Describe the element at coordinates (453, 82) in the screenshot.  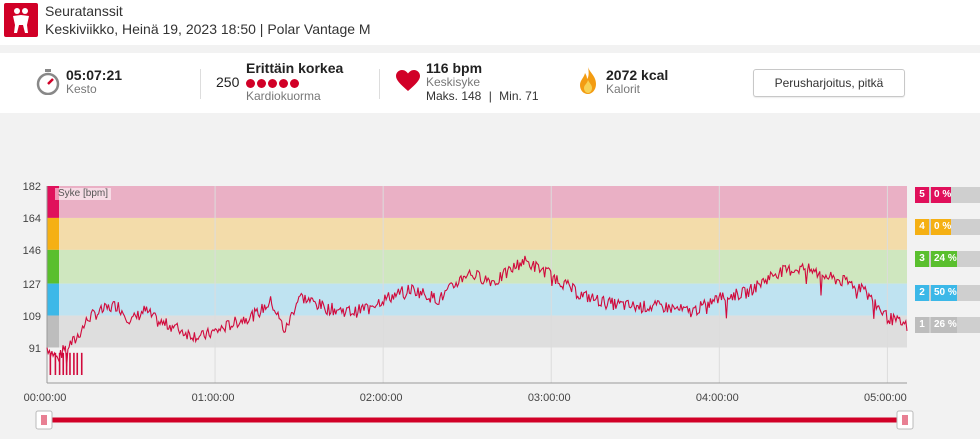
I see `avg-hr-label: Keskisyke` at that location.